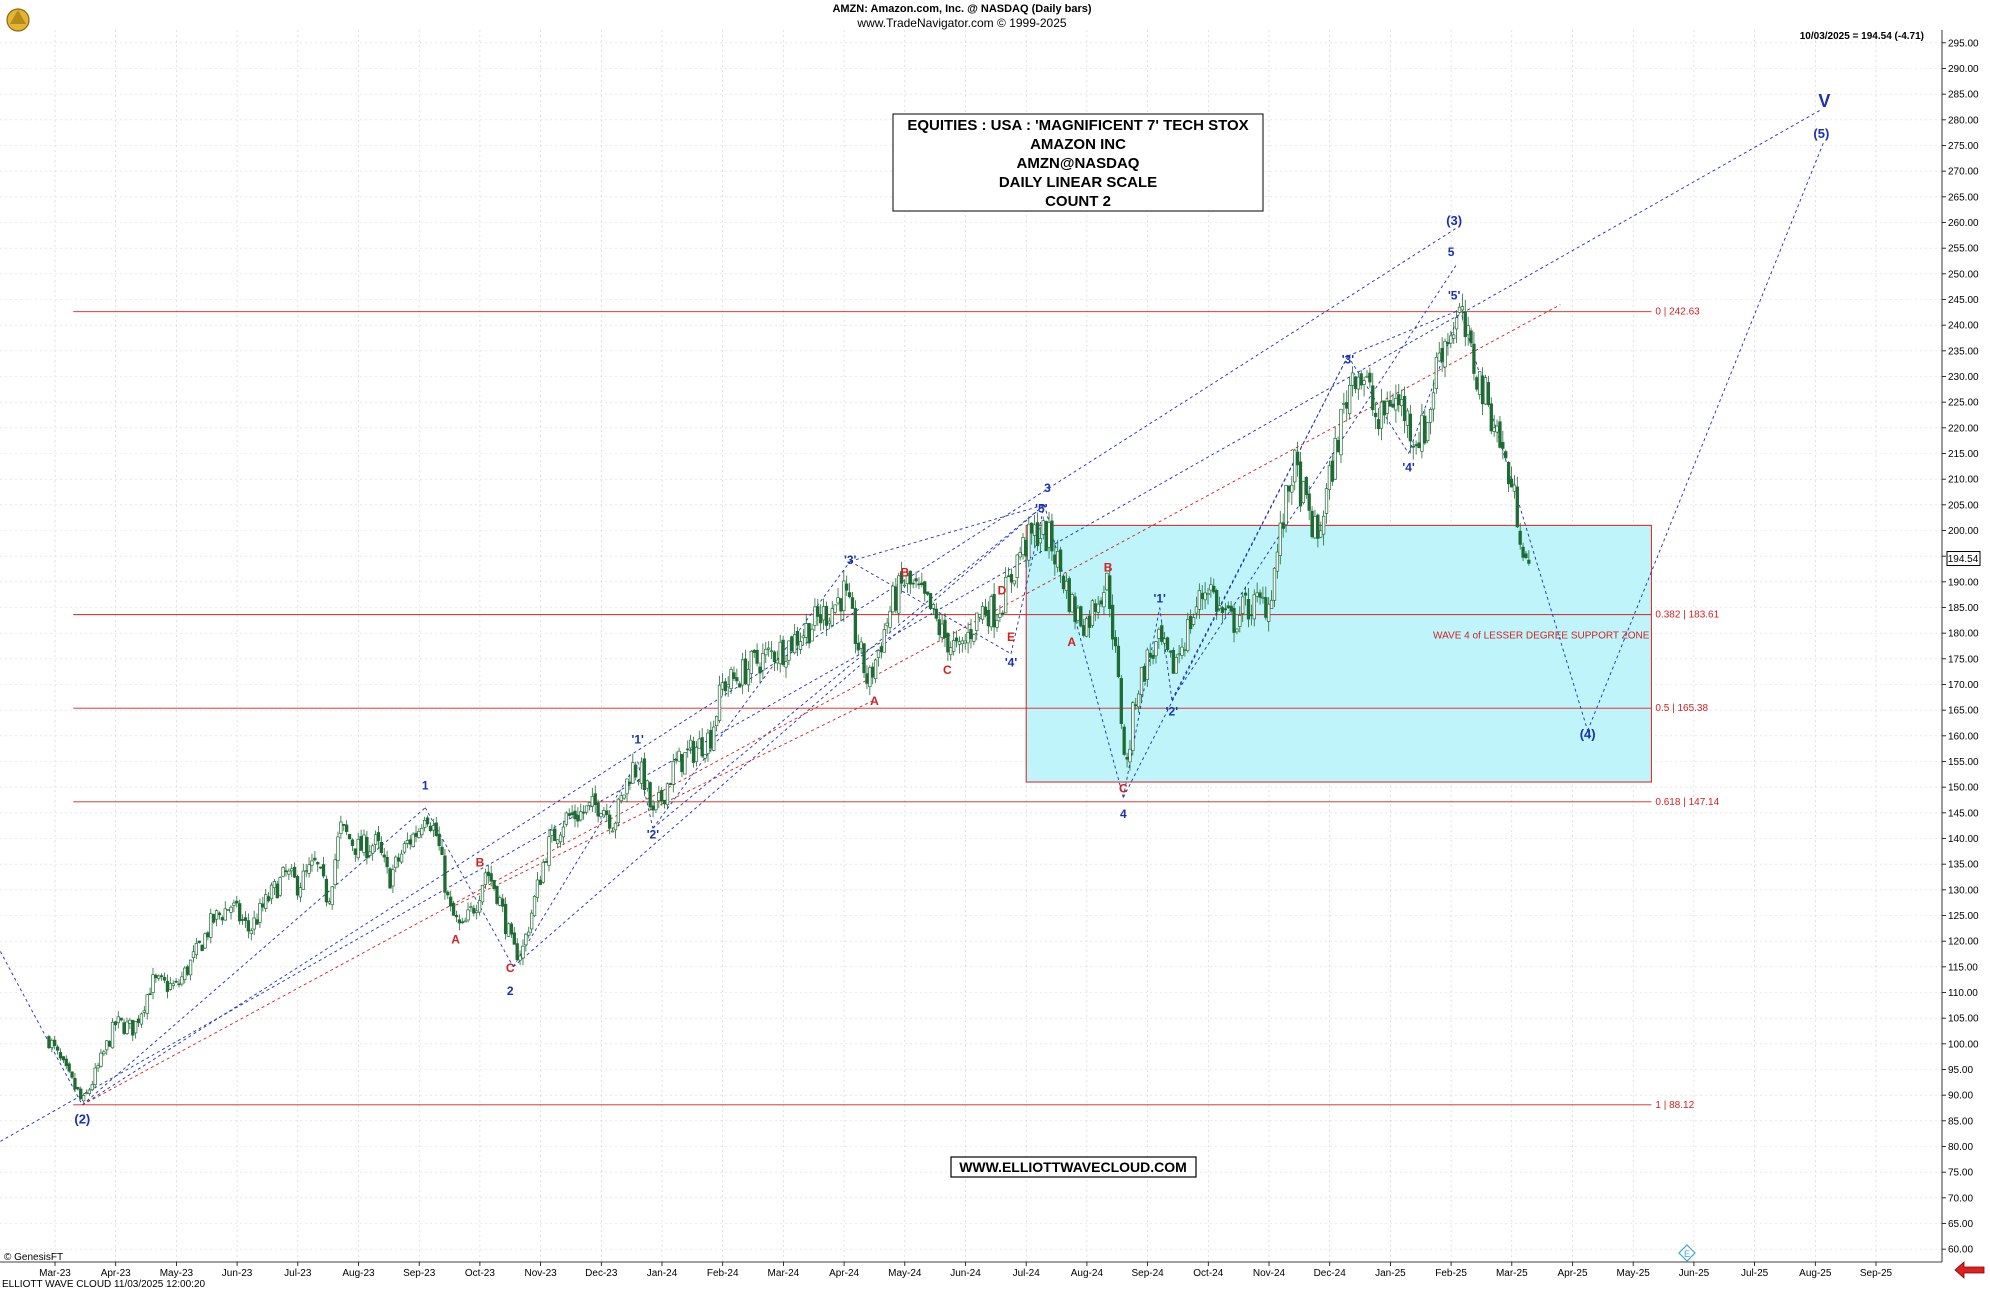  What do you see at coordinates (662, 1273) in the screenshot?
I see `x-tick-label: Jan-24` at bounding box center [662, 1273].